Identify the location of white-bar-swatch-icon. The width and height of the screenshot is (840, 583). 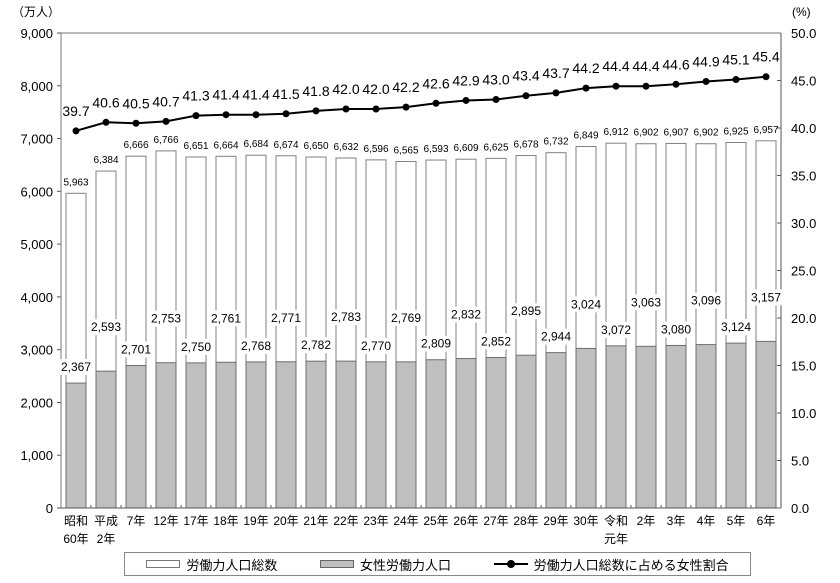
(163, 564).